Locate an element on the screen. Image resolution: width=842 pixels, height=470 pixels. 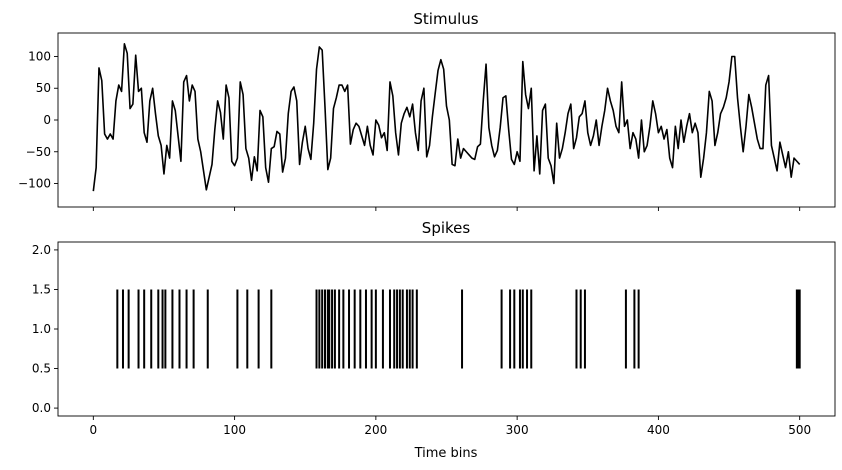
spikes-y-tick-label: 1.0 is located at coordinates (41, 329).